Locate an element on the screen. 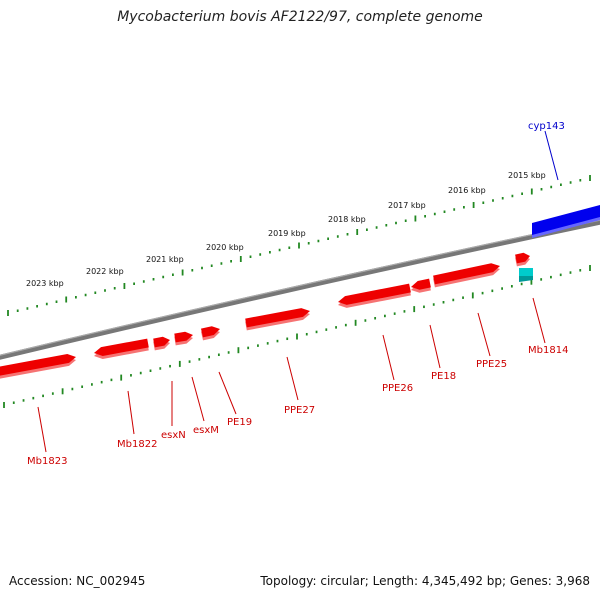 The height and width of the screenshot is (600, 600). gene-label: cyp143 is located at coordinates (546, 126).